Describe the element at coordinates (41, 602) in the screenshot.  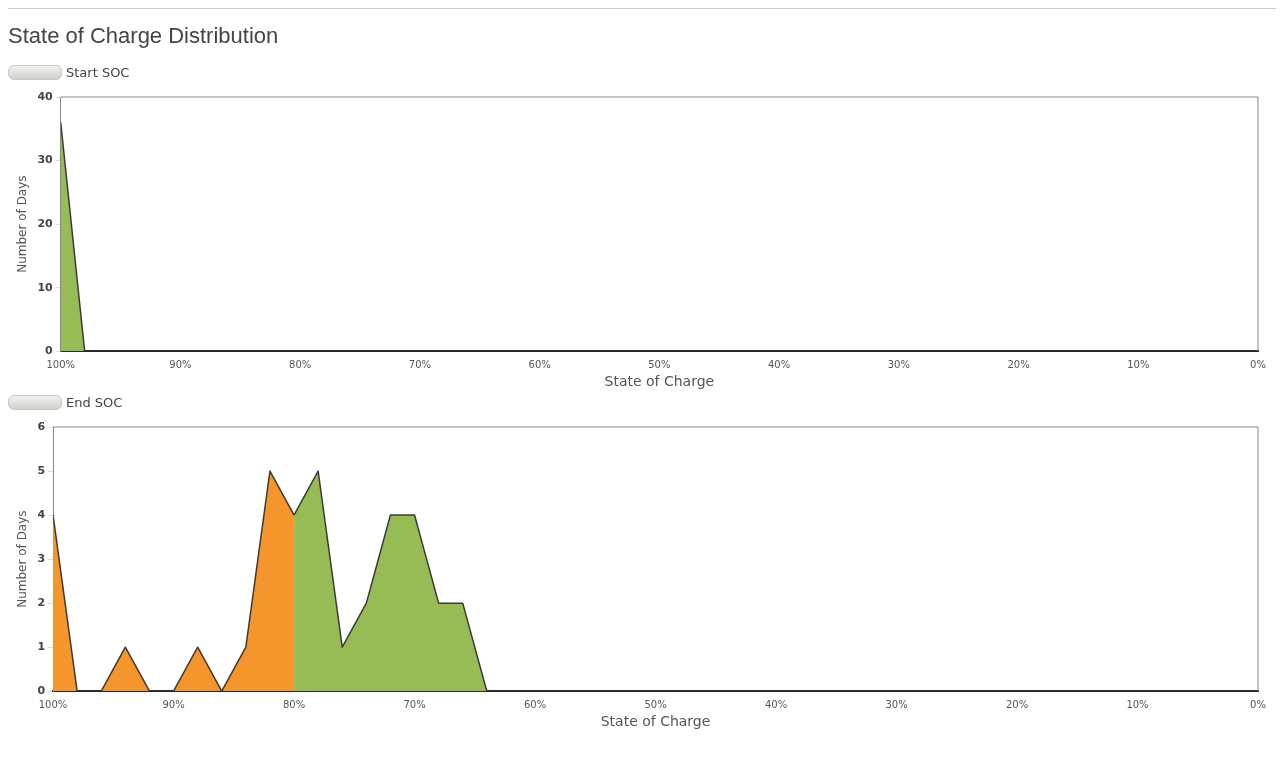
I see `y-tick-label: 2` at that location.